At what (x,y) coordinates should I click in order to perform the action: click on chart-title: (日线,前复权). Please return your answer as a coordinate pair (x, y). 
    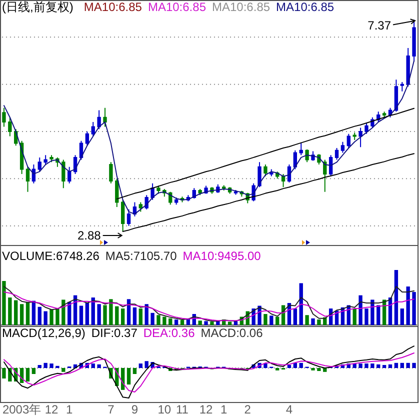
    Looking at the image, I should click on (38, 7).